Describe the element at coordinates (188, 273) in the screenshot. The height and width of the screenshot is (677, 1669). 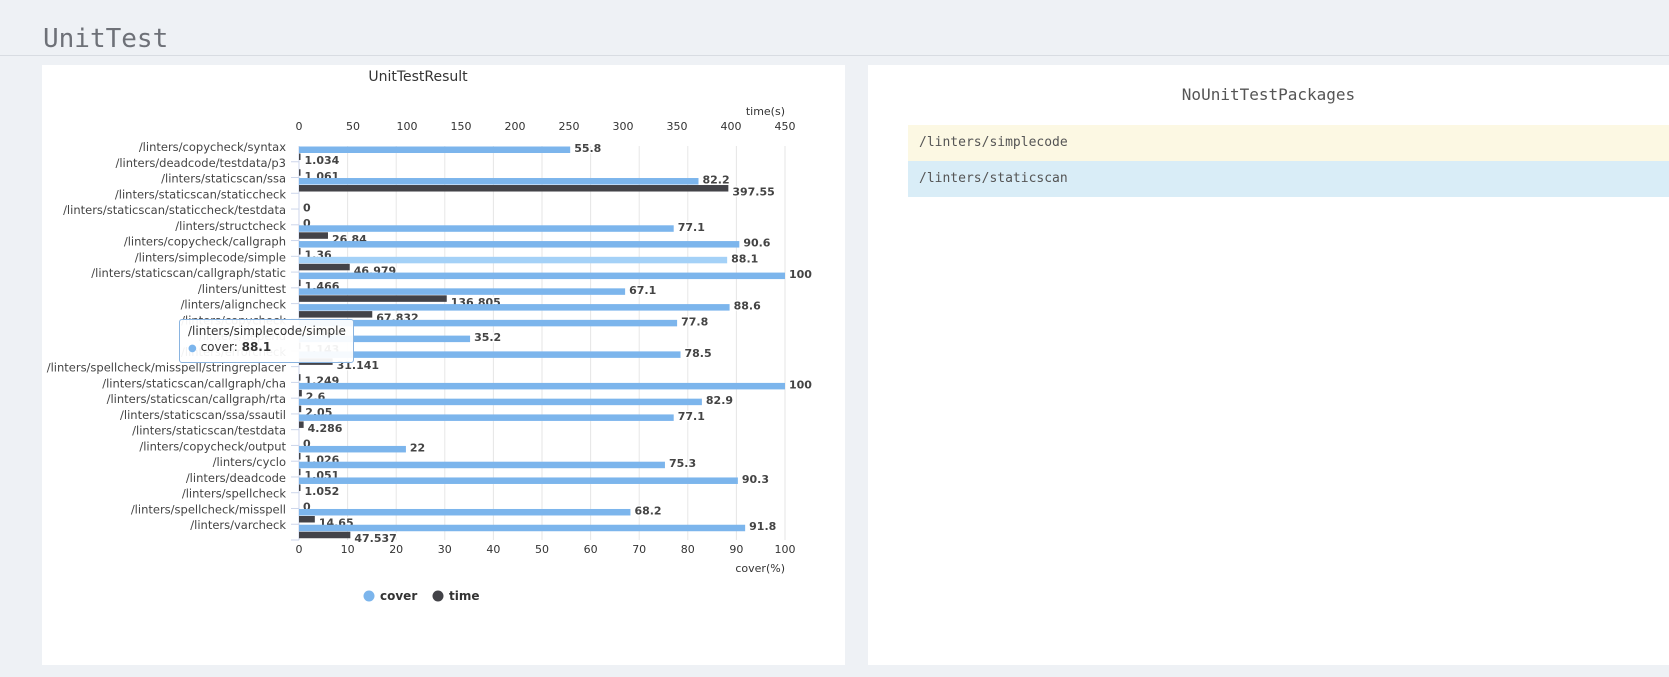
I see `category-label: /linters/staticscan/callgraph/static` at that location.